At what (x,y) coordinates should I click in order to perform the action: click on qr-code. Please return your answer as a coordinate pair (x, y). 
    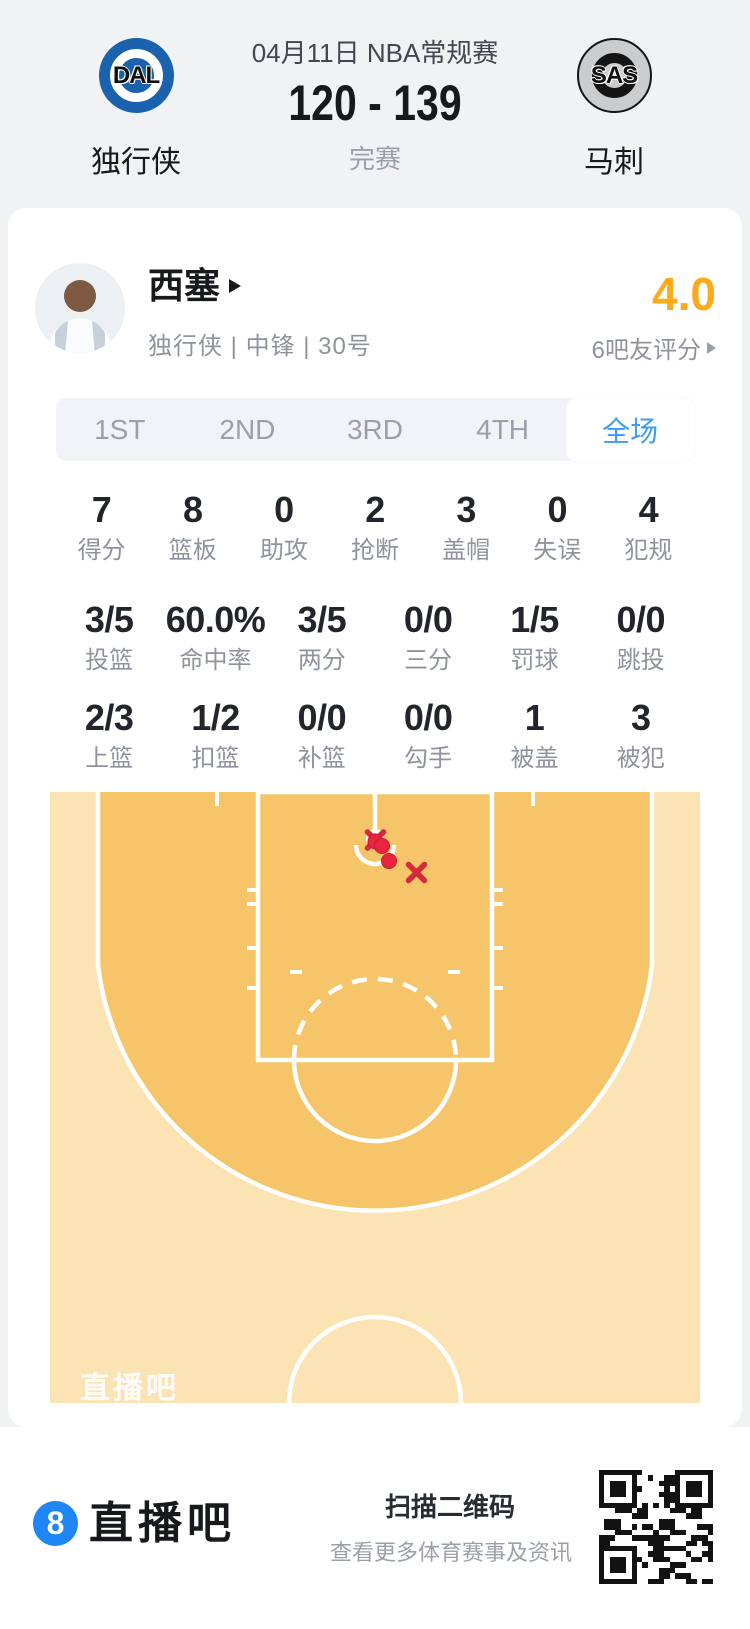
    Looking at the image, I should click on (656, 1527).